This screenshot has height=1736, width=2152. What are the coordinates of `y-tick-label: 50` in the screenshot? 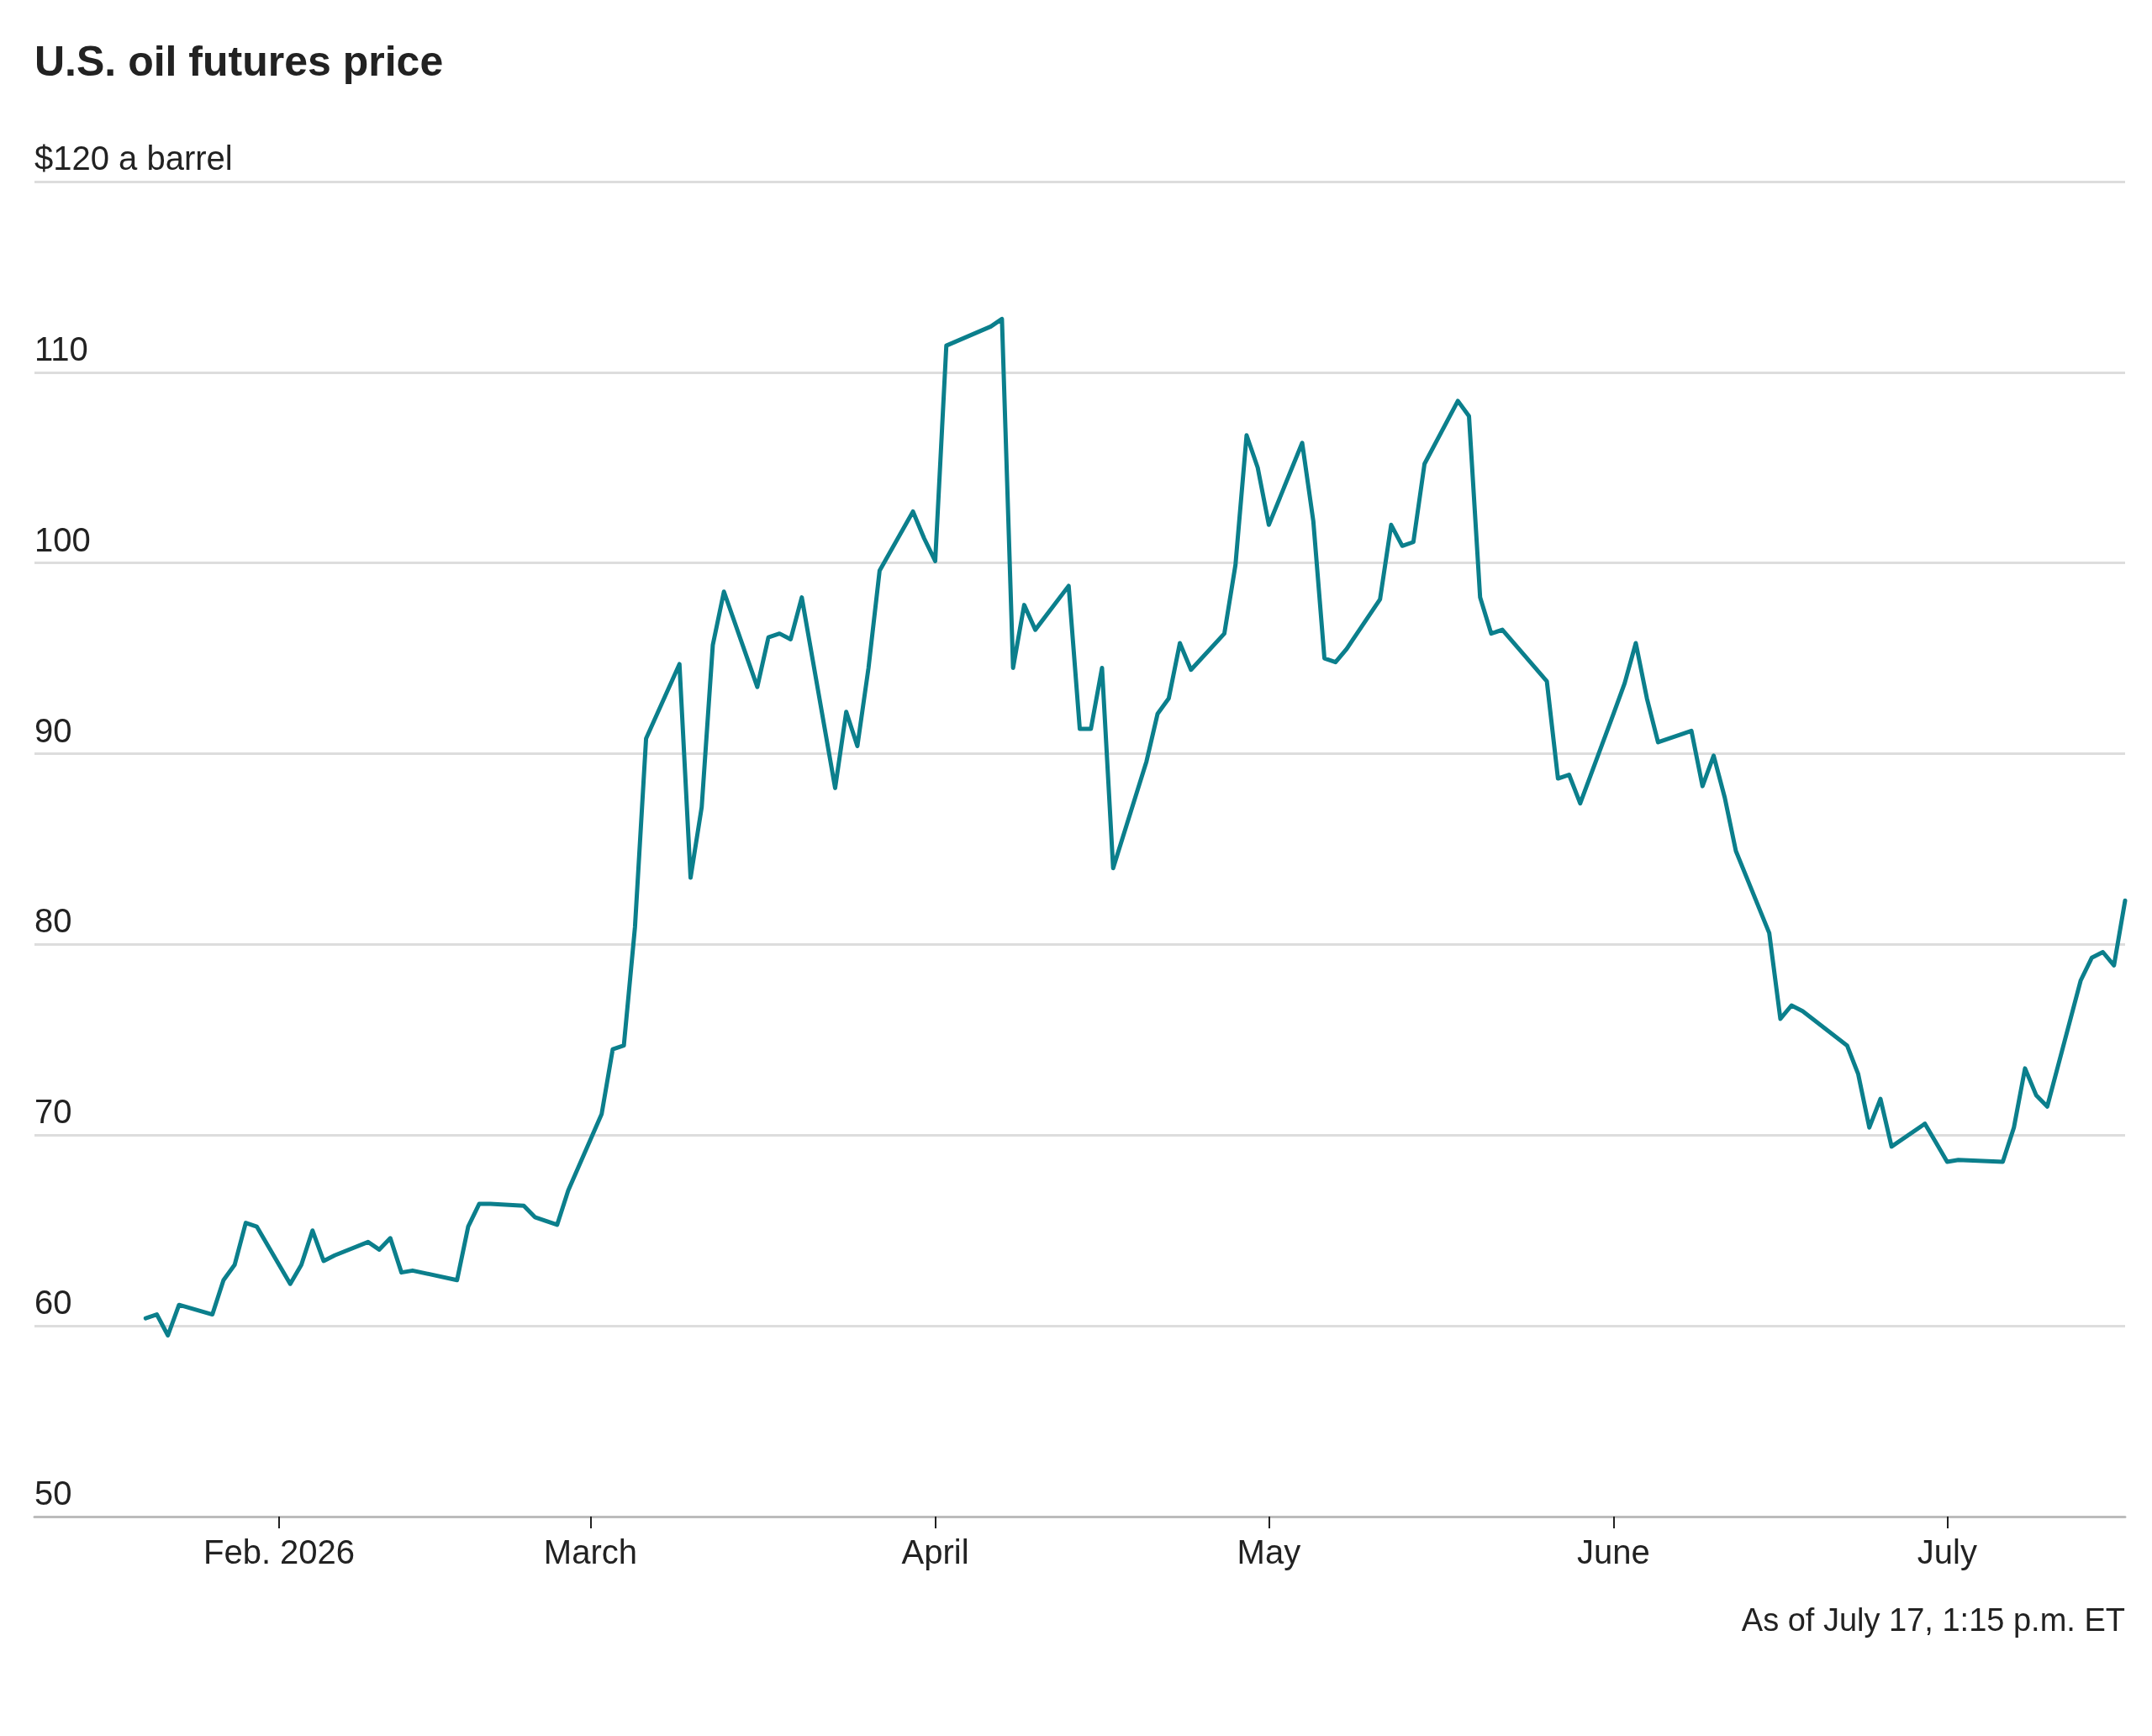 It's located at (53, 1493).